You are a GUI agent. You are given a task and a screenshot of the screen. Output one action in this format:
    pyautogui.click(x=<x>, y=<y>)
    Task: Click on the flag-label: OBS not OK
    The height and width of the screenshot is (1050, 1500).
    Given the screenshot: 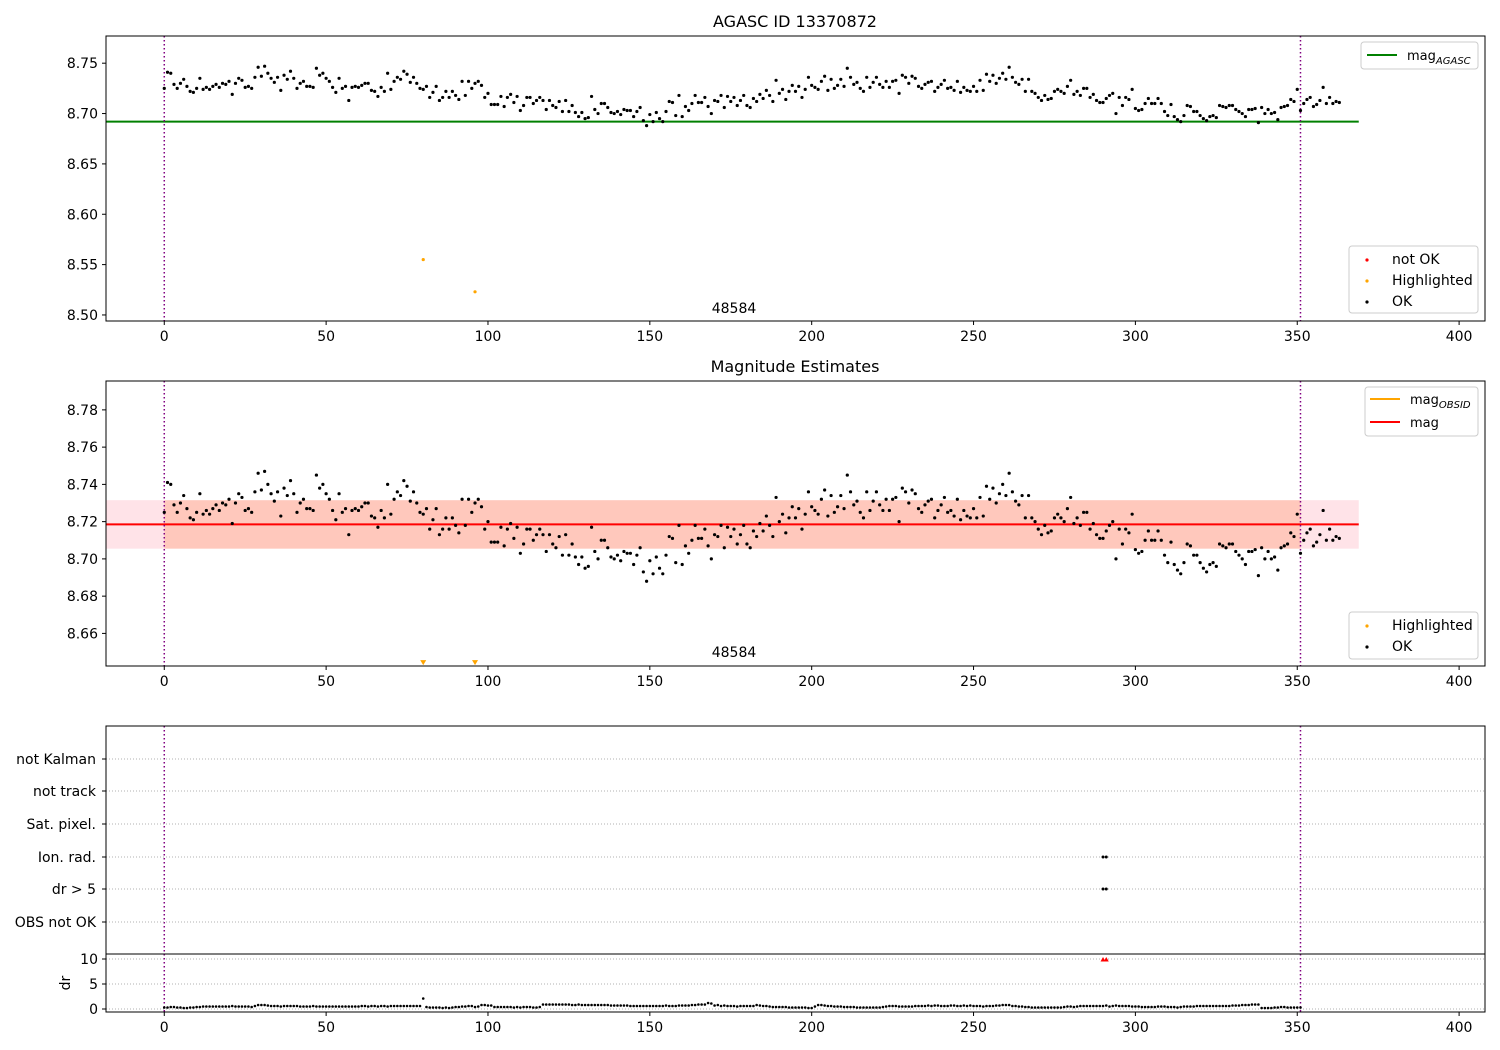 What is the action you would take?
    pyautogui.click(x=56, y=923)
    